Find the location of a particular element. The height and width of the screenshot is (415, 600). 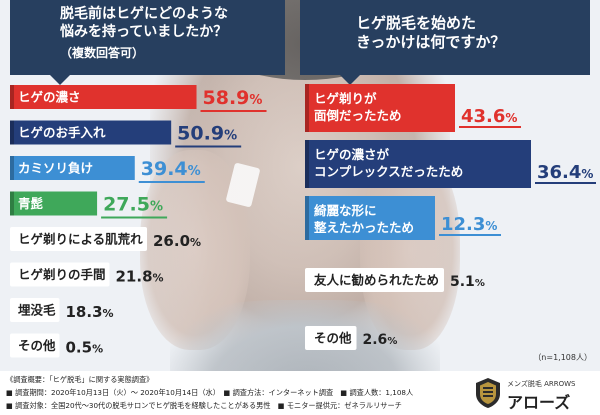

sample-size-note: （n=1,108人） is located at coordinates (562, 357).